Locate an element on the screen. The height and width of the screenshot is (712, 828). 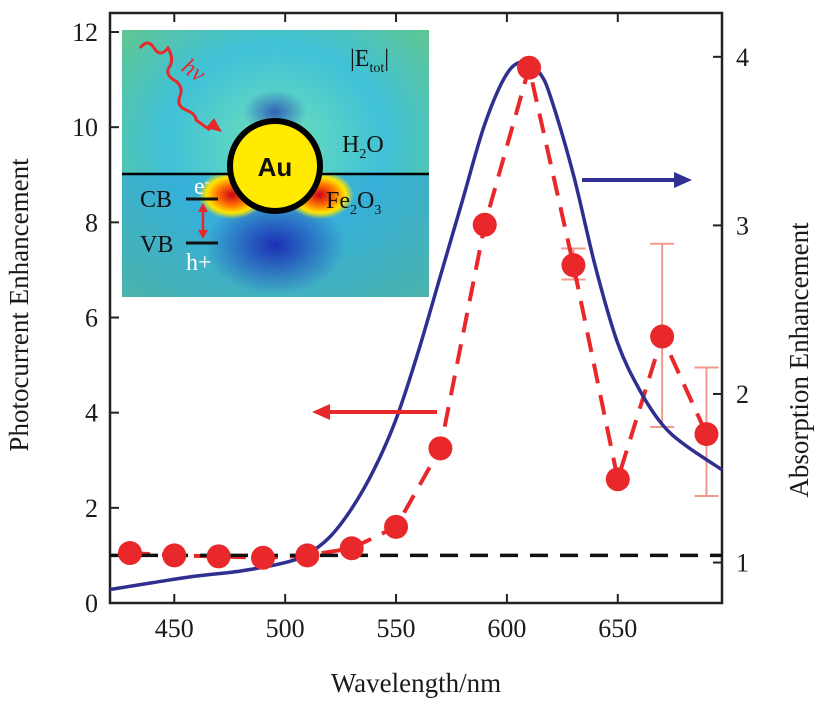
x-tick-label: 550 is located at coordinates (396, 628).